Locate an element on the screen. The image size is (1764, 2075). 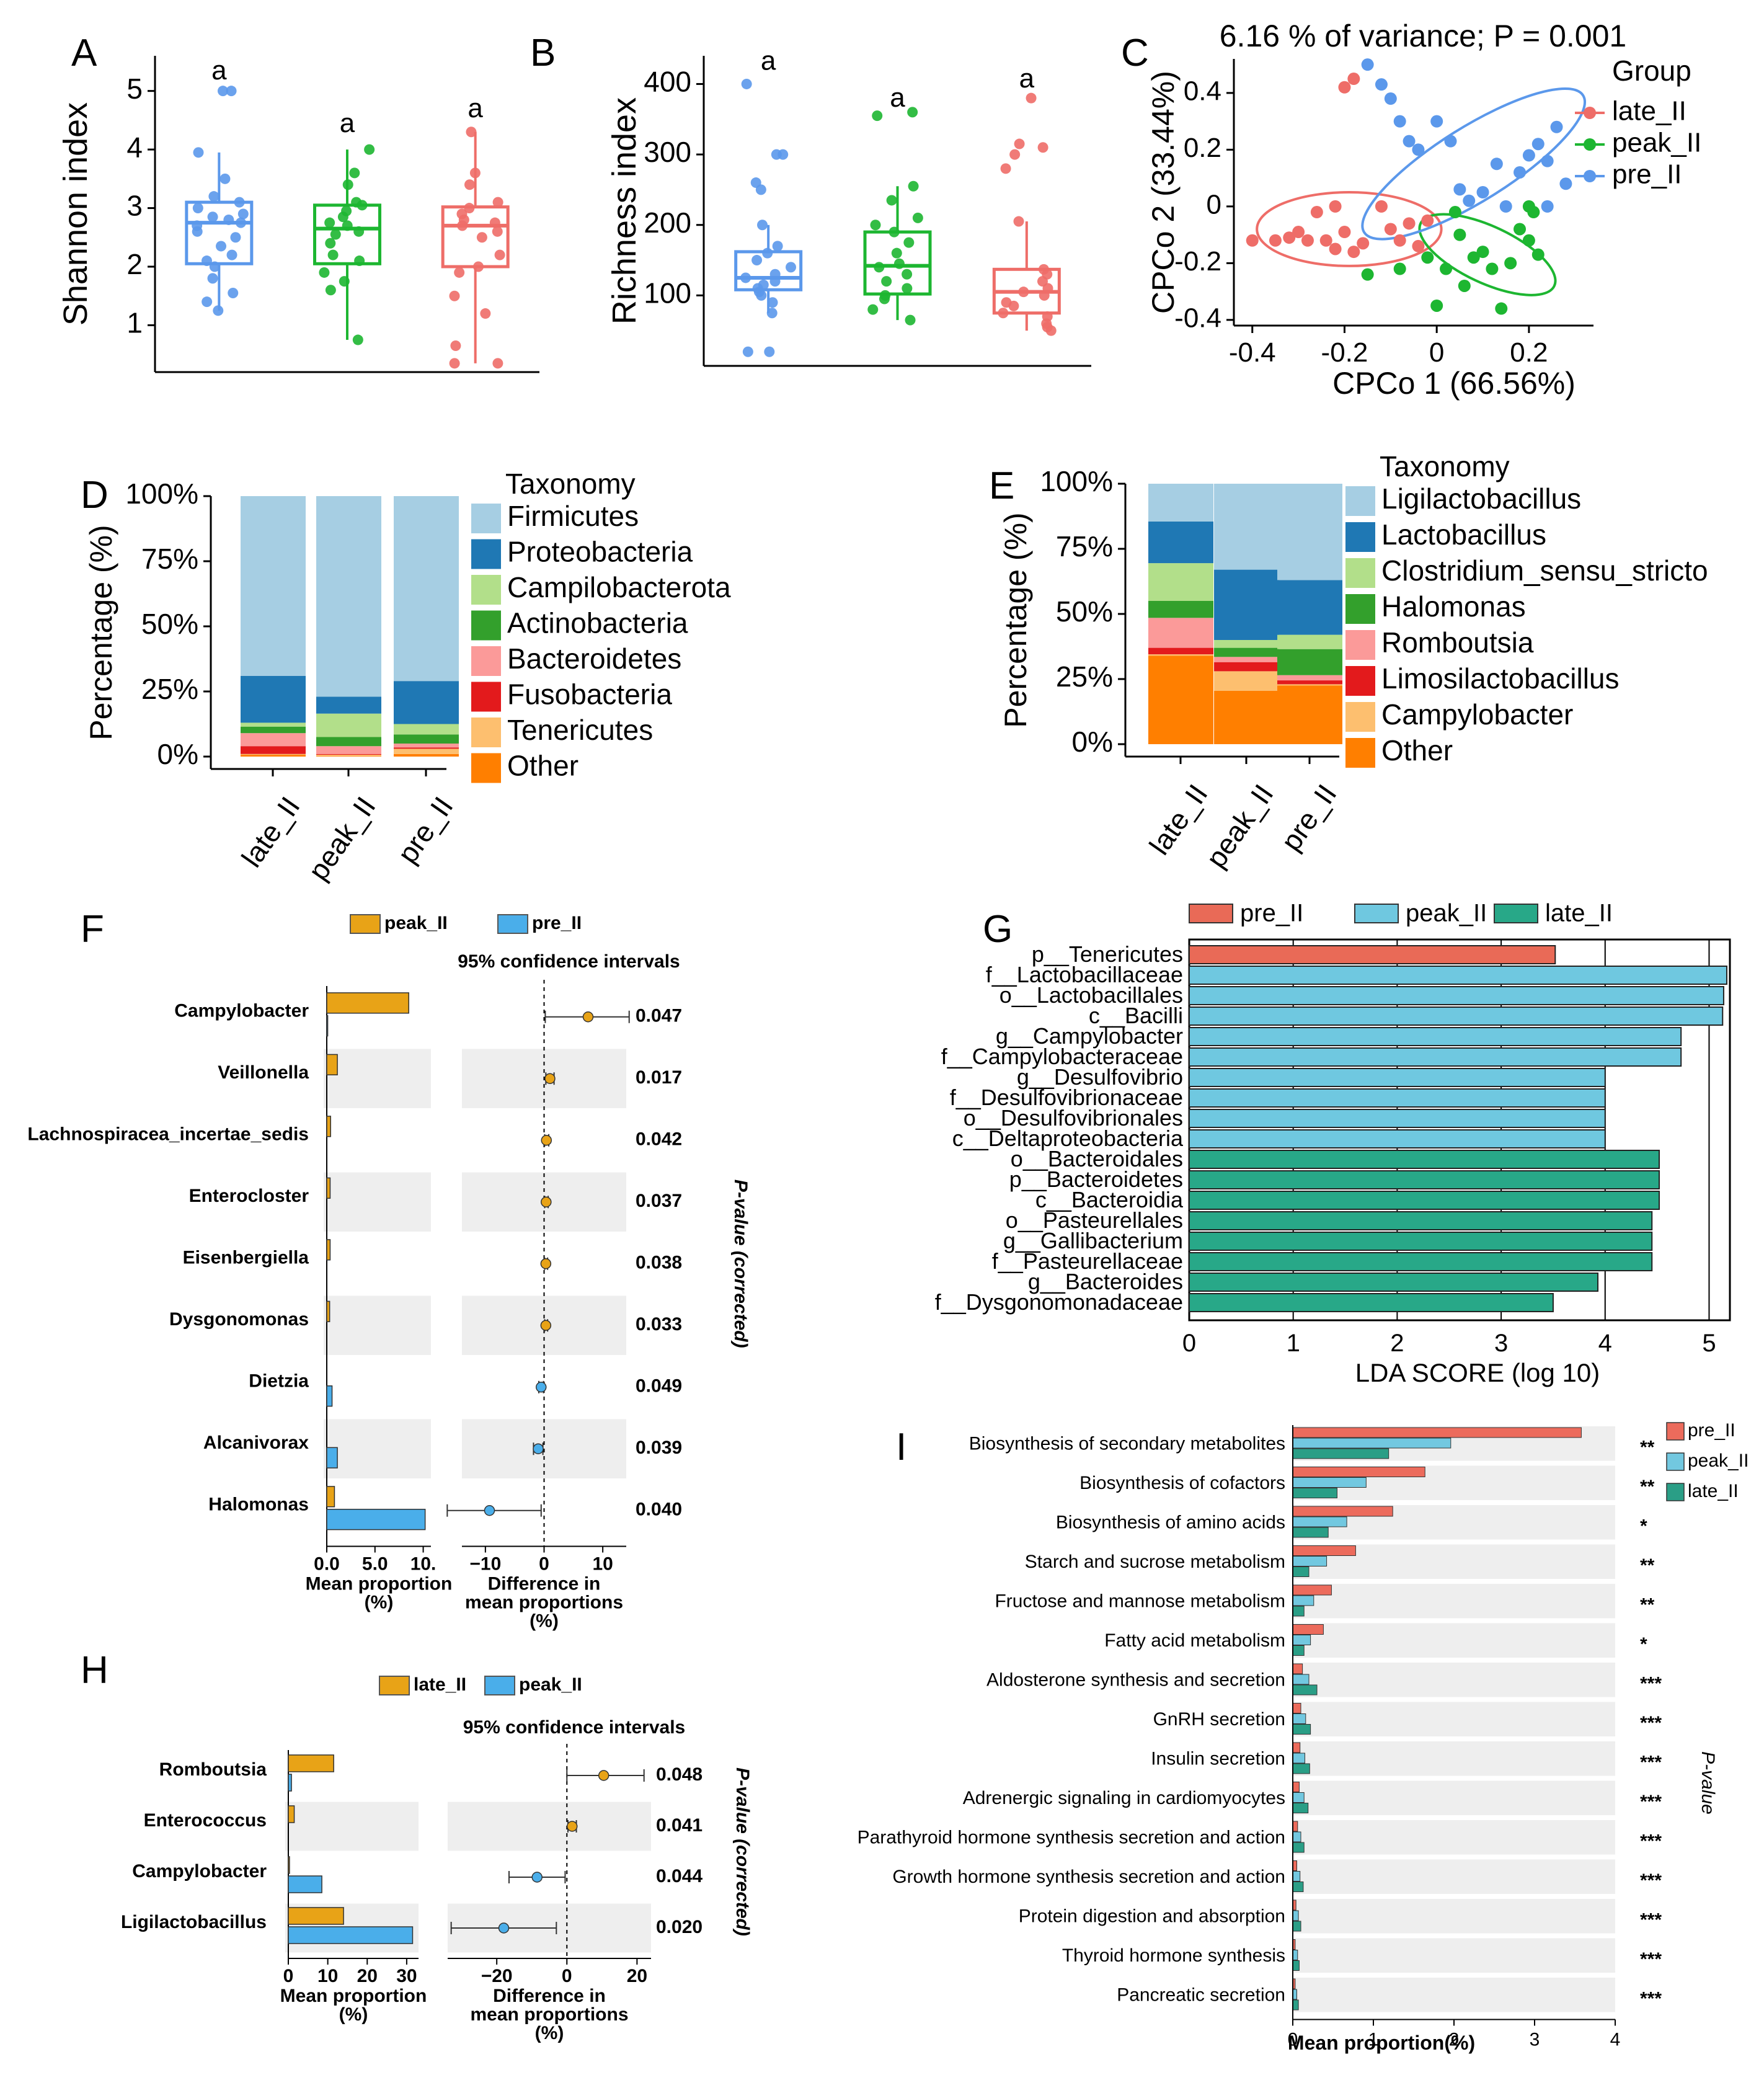
y-tick-label: 3 is located at coordinates (135, 206).